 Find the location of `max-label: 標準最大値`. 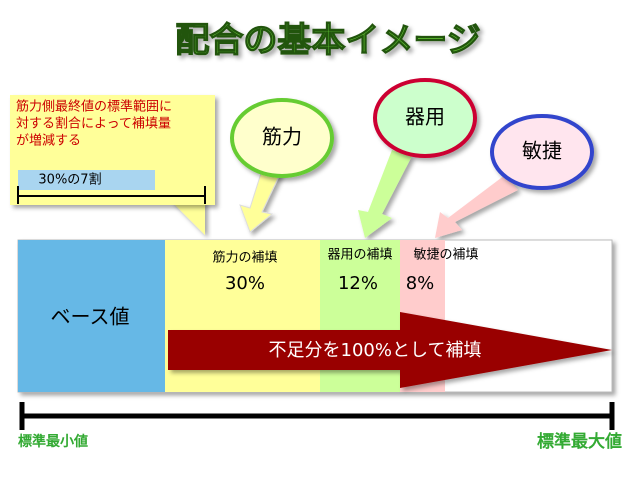

max-label: 標準最大値 is located at coordinates (579, 441).